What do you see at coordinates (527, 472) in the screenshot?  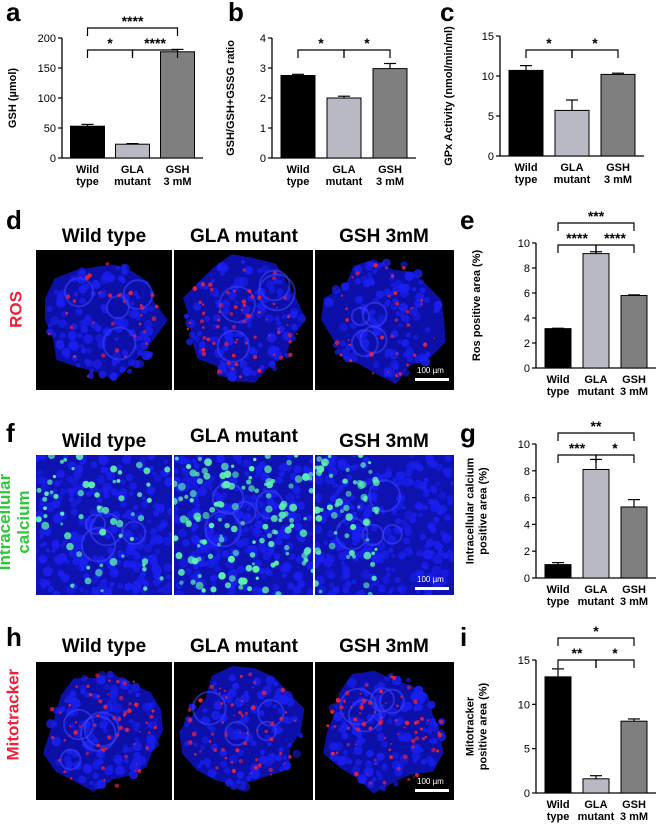 I see `y-tick-label: 8` at bounding box center [527, 472].